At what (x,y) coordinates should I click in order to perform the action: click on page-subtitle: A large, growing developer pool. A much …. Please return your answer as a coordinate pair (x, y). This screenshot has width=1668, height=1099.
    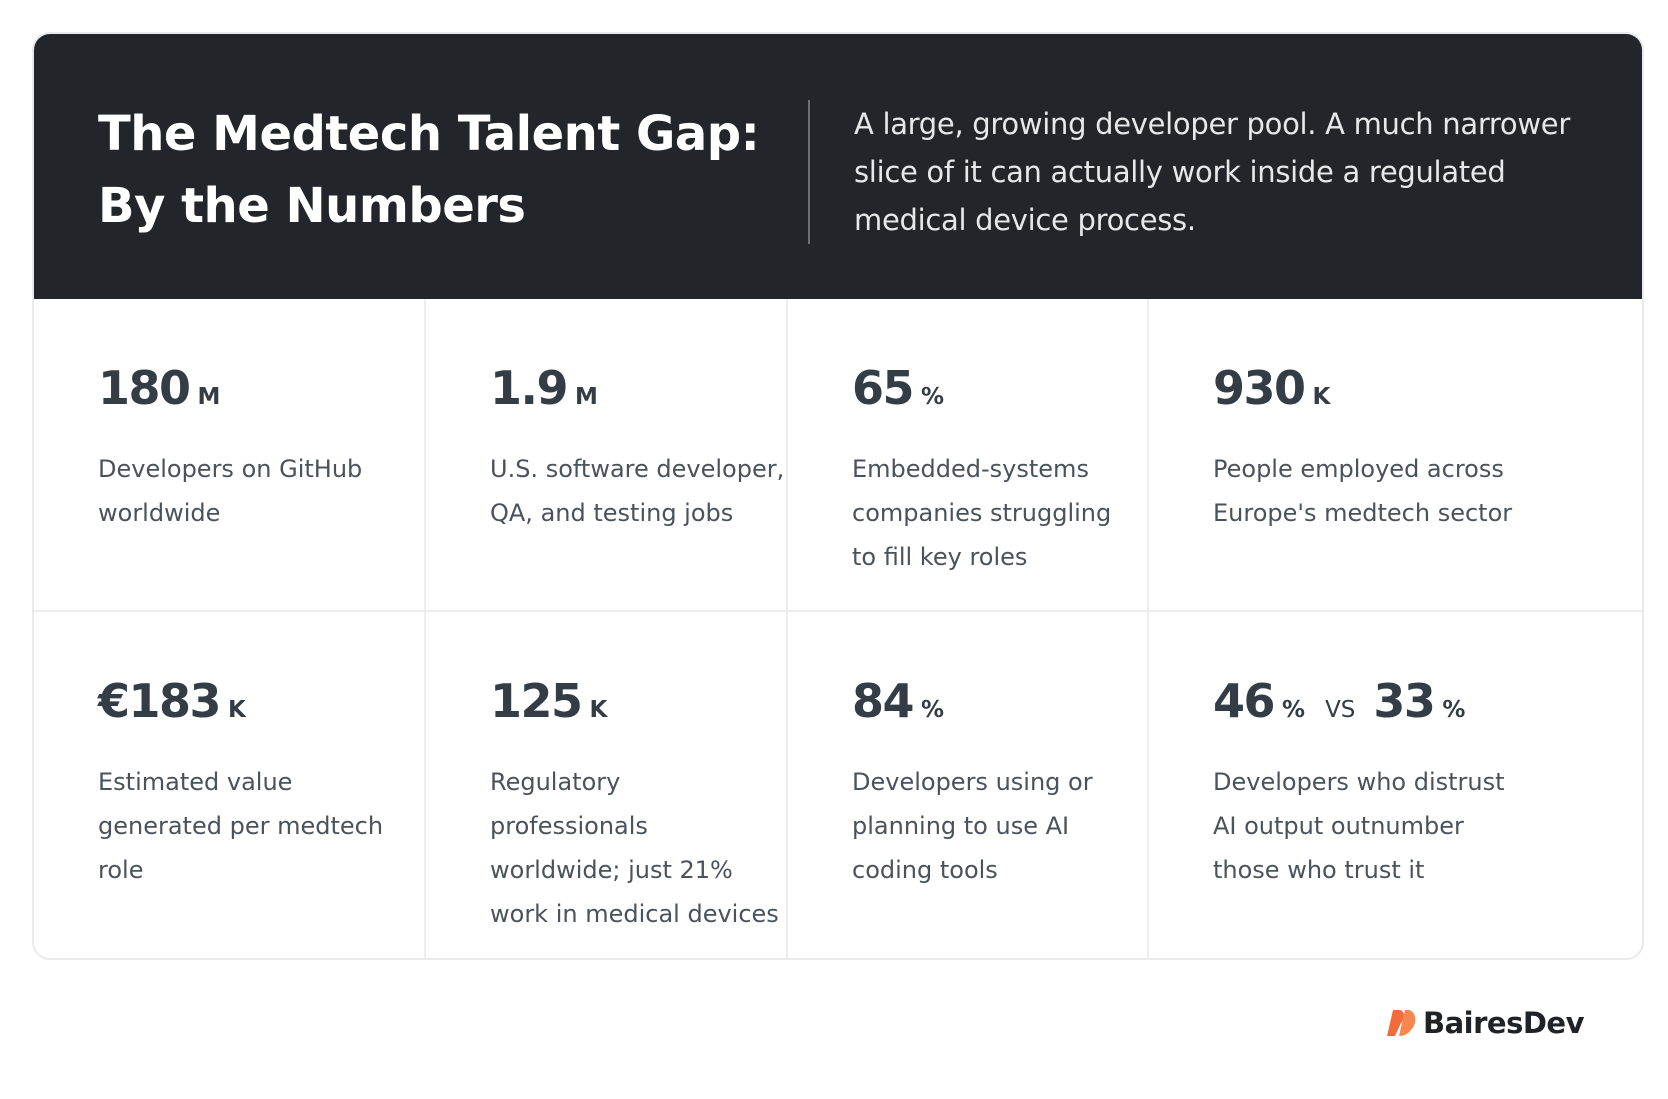
    Looking at the image, I should click on (1212, 172).